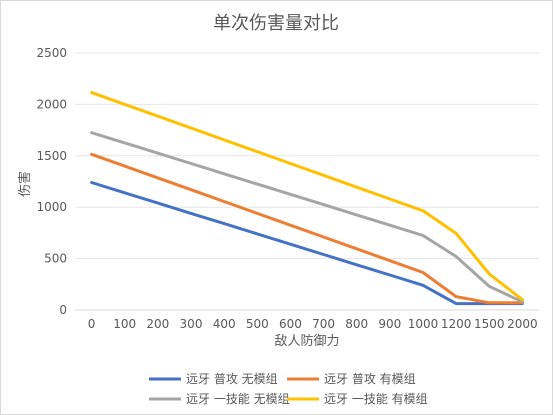 The image size is (553, 415). I want to click on legend-label-2: 远牙 普攻 有模组, so click(370, 379).